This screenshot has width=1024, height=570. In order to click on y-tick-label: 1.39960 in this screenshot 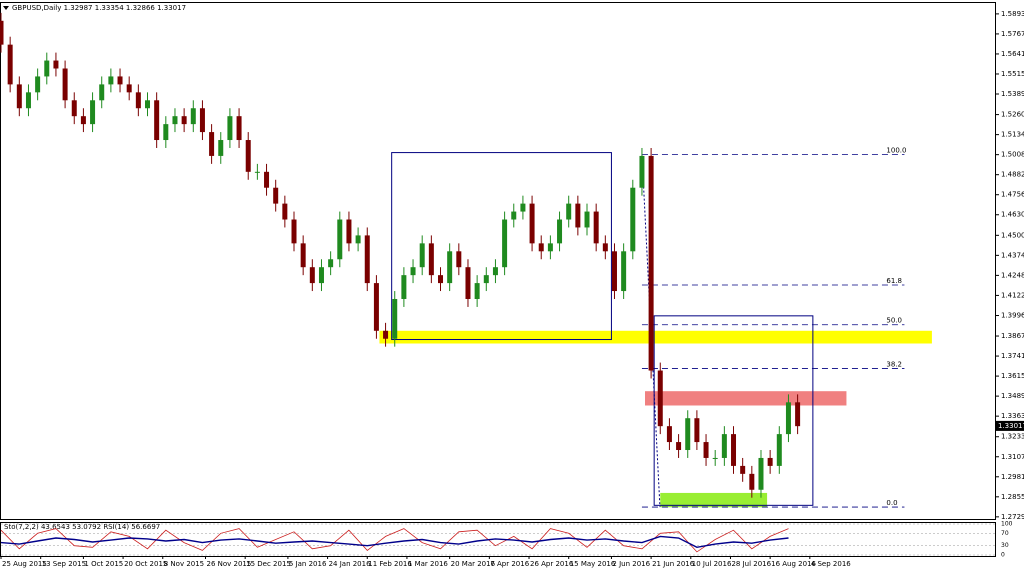, I will do `click(1012, 316)`.